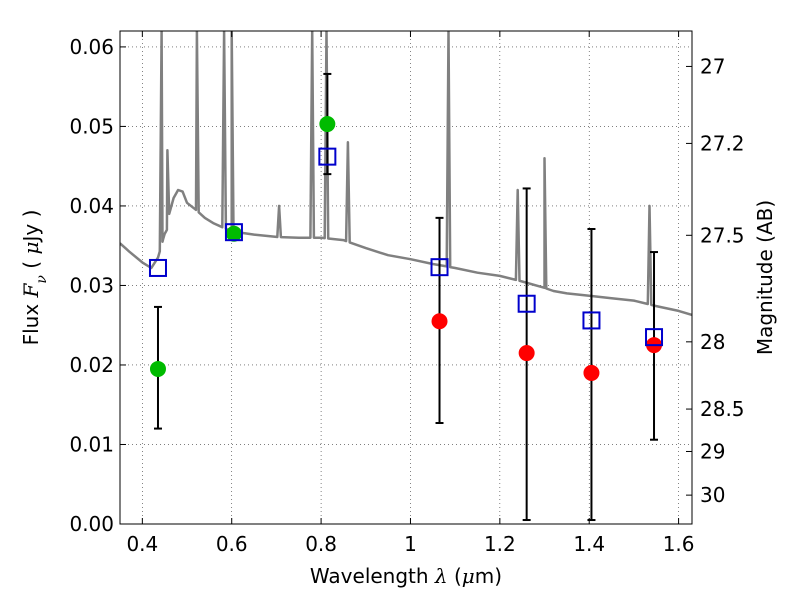  Describe the element at coordinates (679, 544) in the screenshot. I see `x-tick-label: 1.6` at that location.